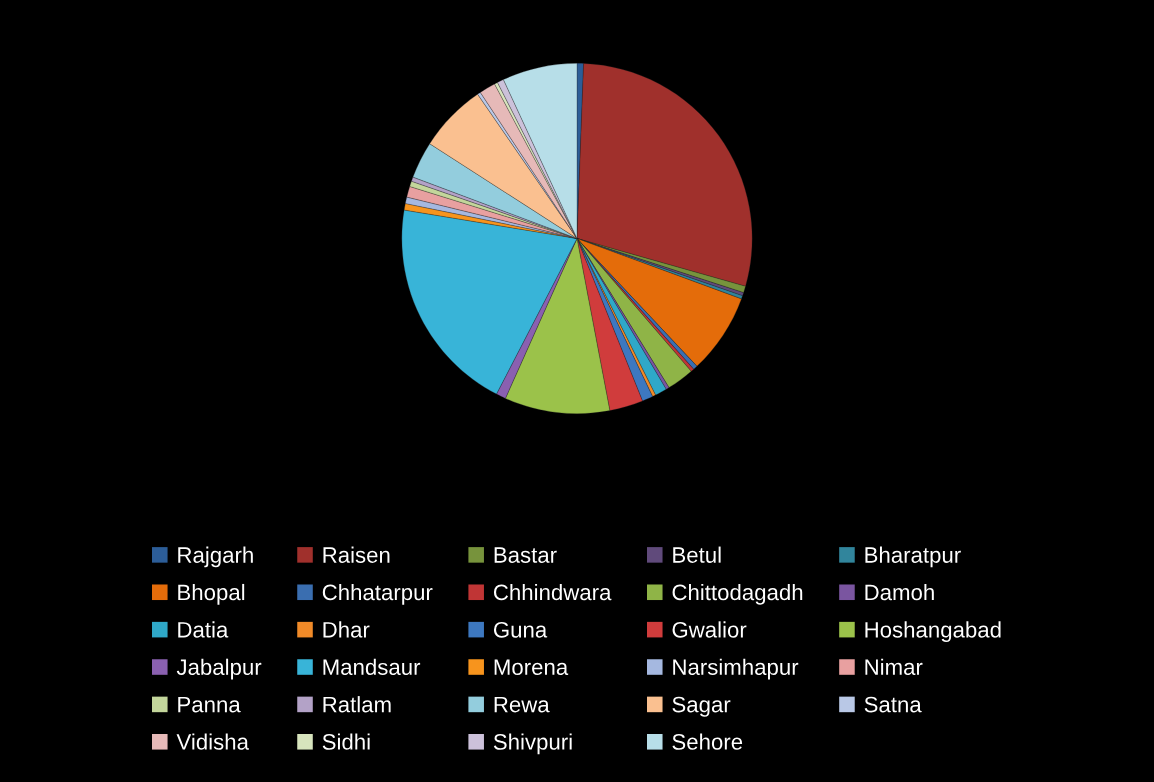 This screenshot has height=782, width=1154. What do you see at coordinates (709, 629) in the screenshot?
I see `legend-label: Gwalior` at bounding box center [709, 629].